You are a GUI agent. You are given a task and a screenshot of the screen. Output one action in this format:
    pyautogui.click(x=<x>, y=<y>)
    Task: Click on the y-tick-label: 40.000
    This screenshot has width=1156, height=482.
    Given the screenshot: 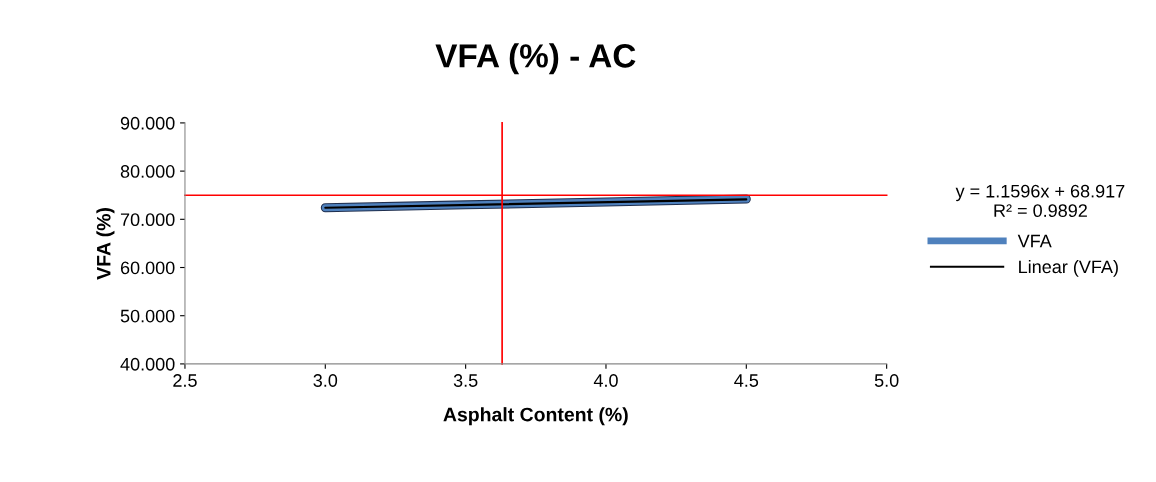 What is the action you would take?
    pyautogui.click(x=147, y=364)
    